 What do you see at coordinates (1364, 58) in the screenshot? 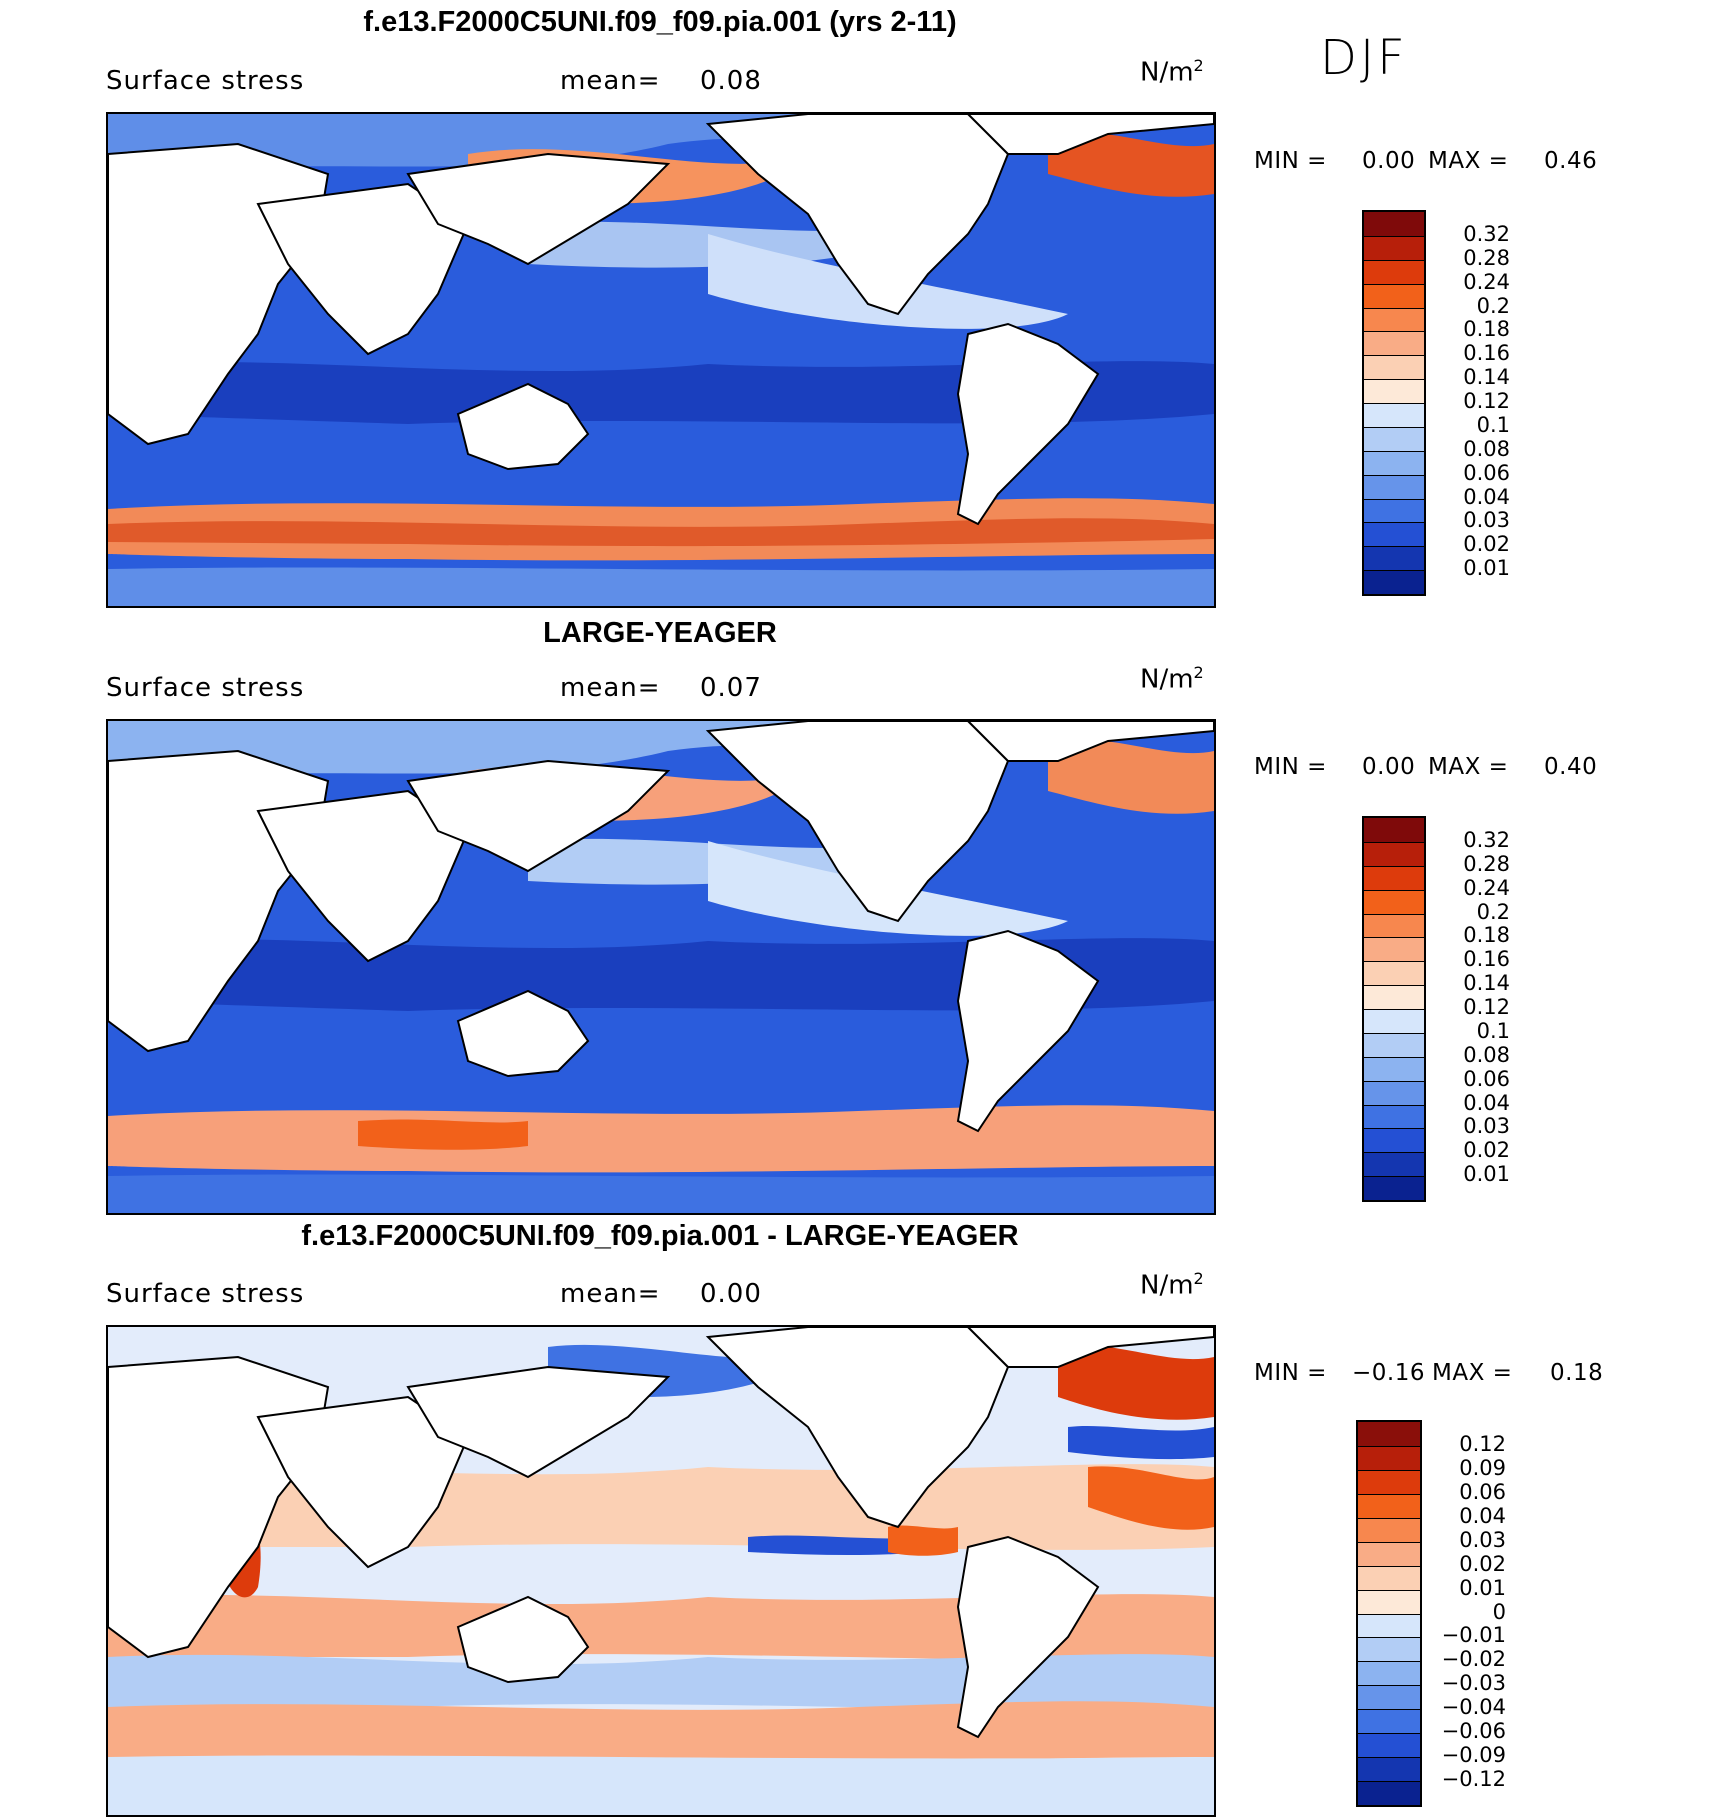
I see `season-label: DJF` at bounding box center [1364, 58].